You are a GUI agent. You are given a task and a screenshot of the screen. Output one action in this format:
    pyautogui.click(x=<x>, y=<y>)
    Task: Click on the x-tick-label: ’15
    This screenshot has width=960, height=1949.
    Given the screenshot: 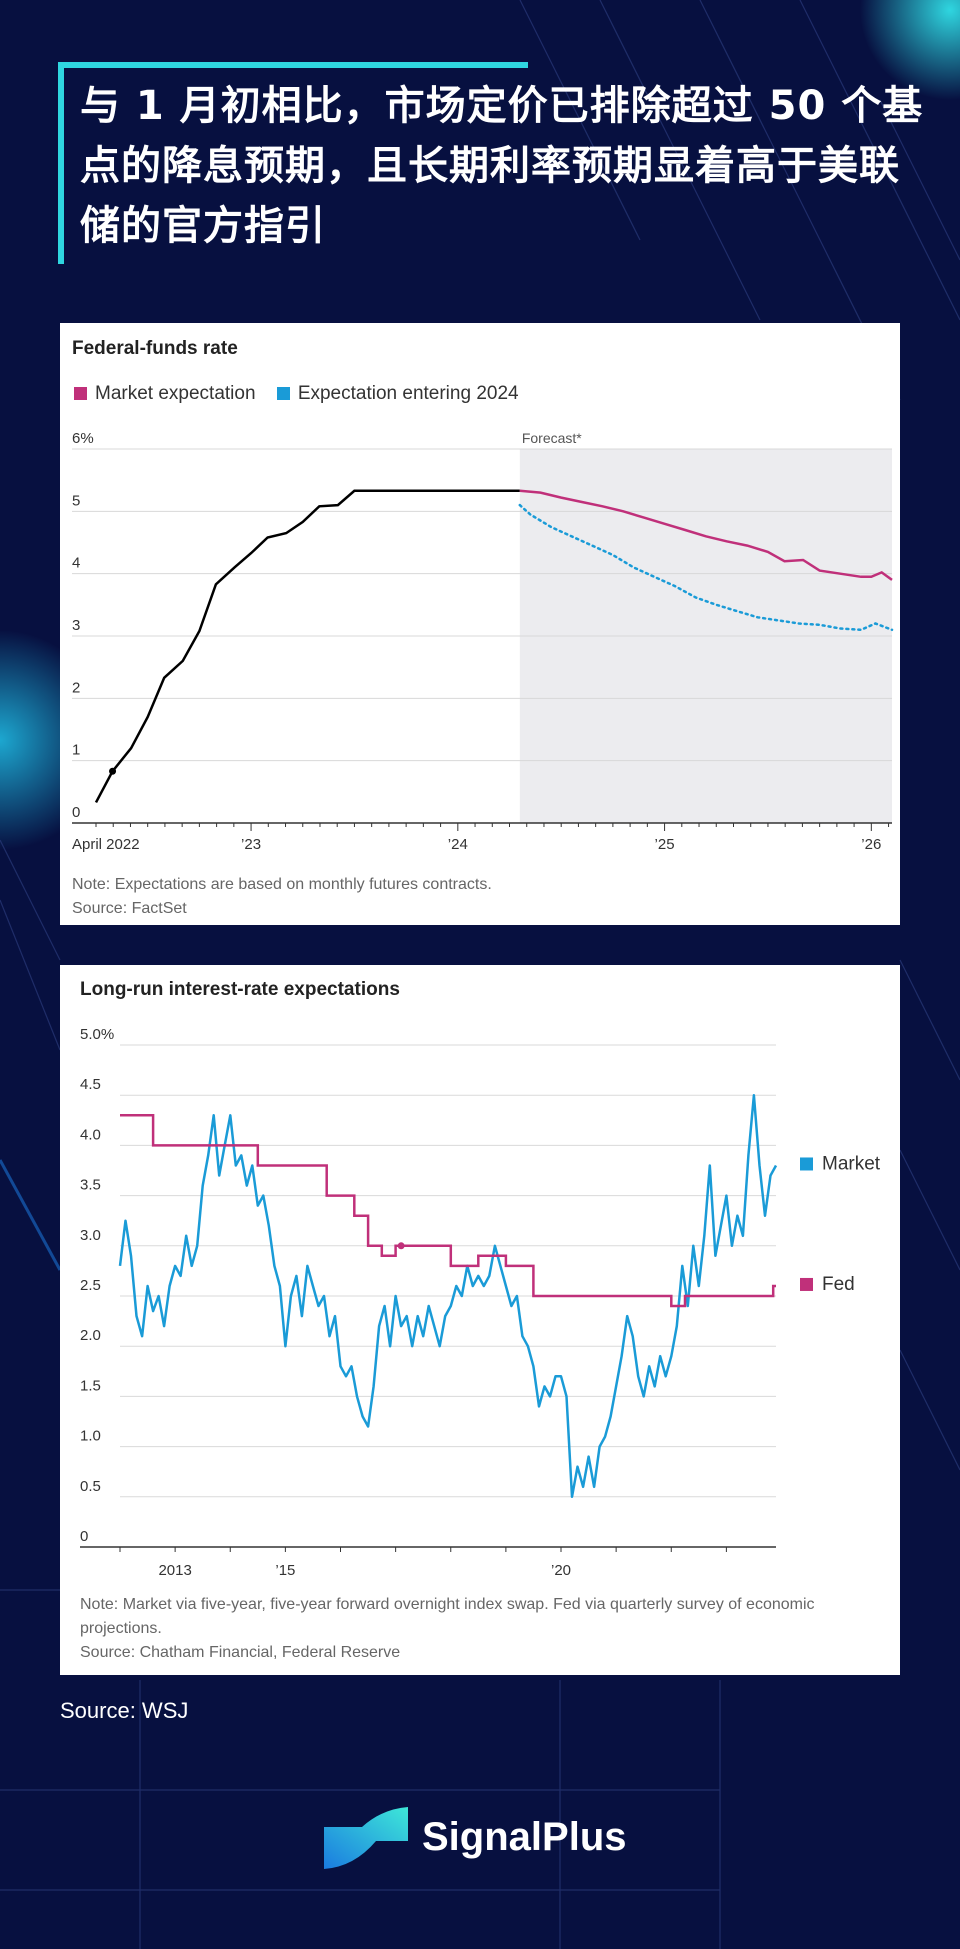 What is the action you would take?
    pyautogui.click(x=285, y=1568)
    